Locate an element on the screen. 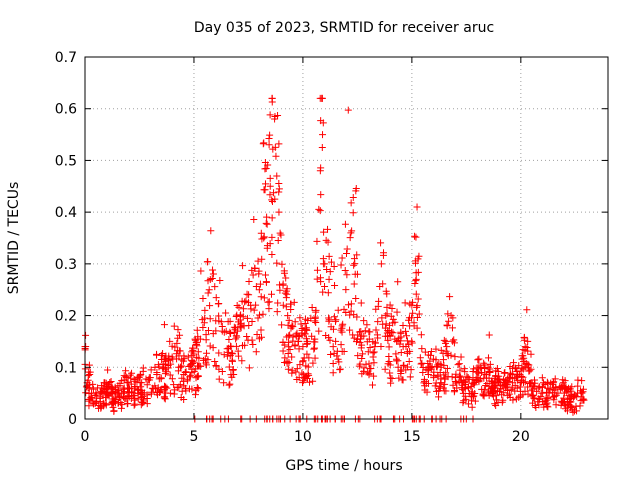 The height and width of the screenshot is (480, 640). y-tick-label: 0.6 is located at coordinates (66, 110).